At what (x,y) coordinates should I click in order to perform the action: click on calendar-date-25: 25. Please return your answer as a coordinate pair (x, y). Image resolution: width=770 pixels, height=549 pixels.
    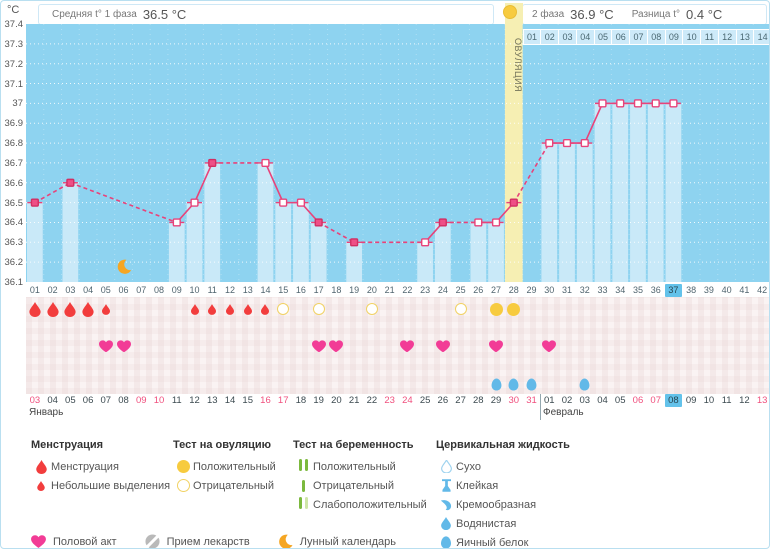
    Looking at the image, I should click on (425, 400).